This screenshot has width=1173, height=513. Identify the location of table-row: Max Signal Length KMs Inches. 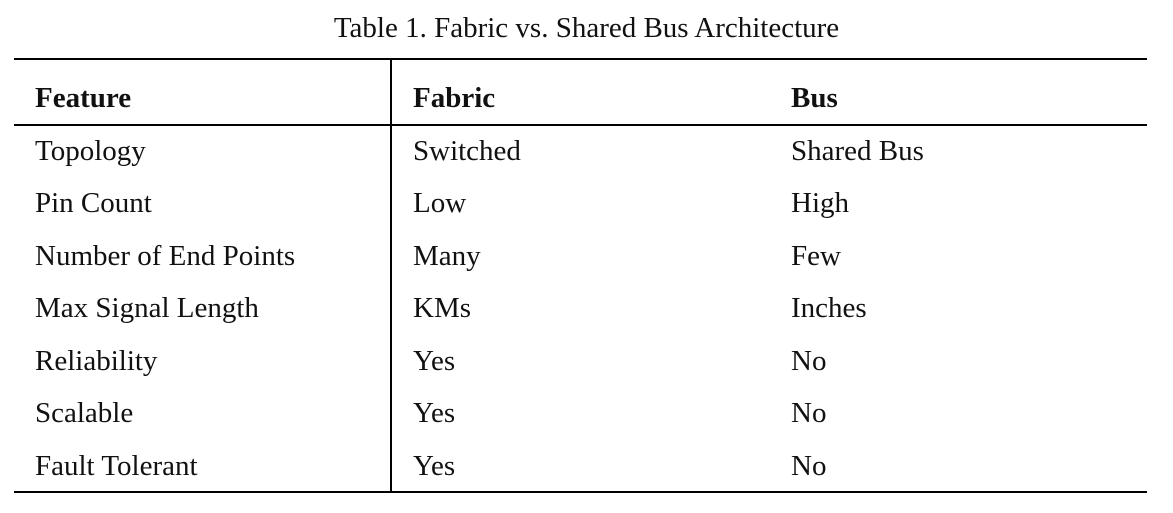
(586, 308).